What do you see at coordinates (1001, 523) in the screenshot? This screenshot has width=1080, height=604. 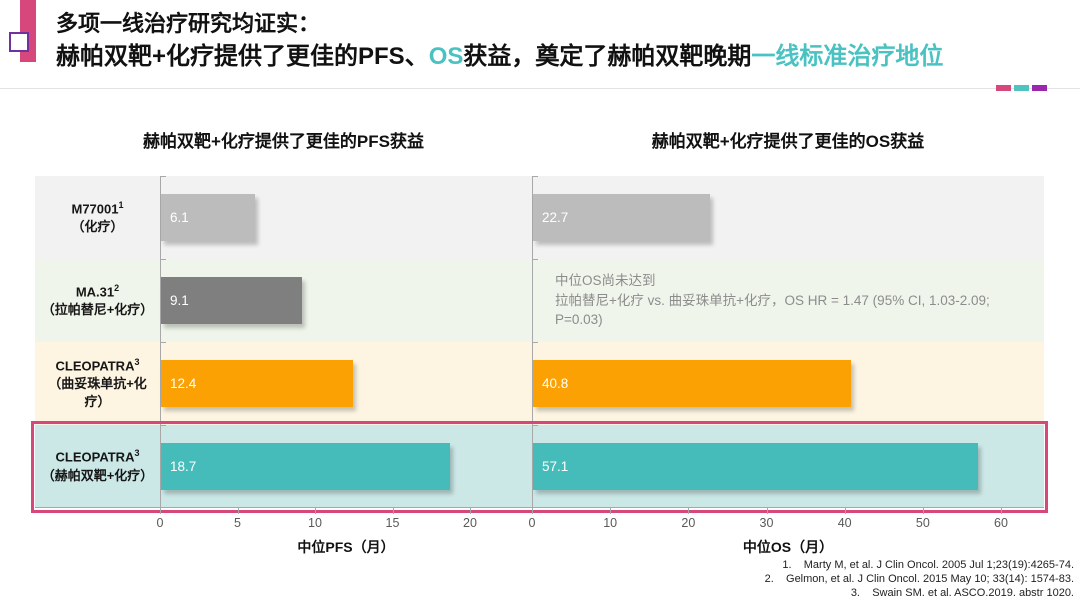 I see `tick-label: 60` at bounding box center [1001, 523].